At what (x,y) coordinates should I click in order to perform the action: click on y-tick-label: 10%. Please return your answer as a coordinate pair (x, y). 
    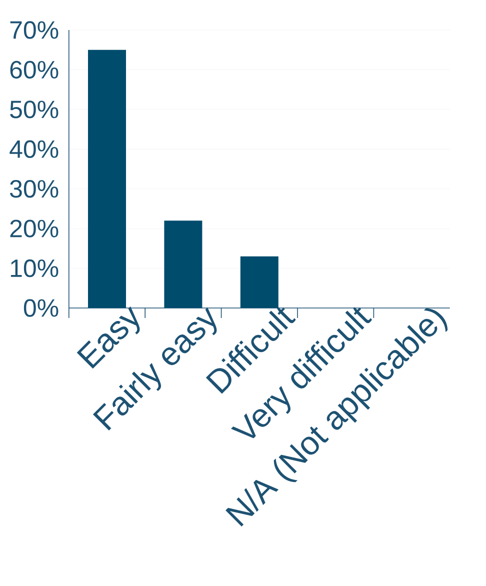
    Looking at the image, I should click on (34, 268).